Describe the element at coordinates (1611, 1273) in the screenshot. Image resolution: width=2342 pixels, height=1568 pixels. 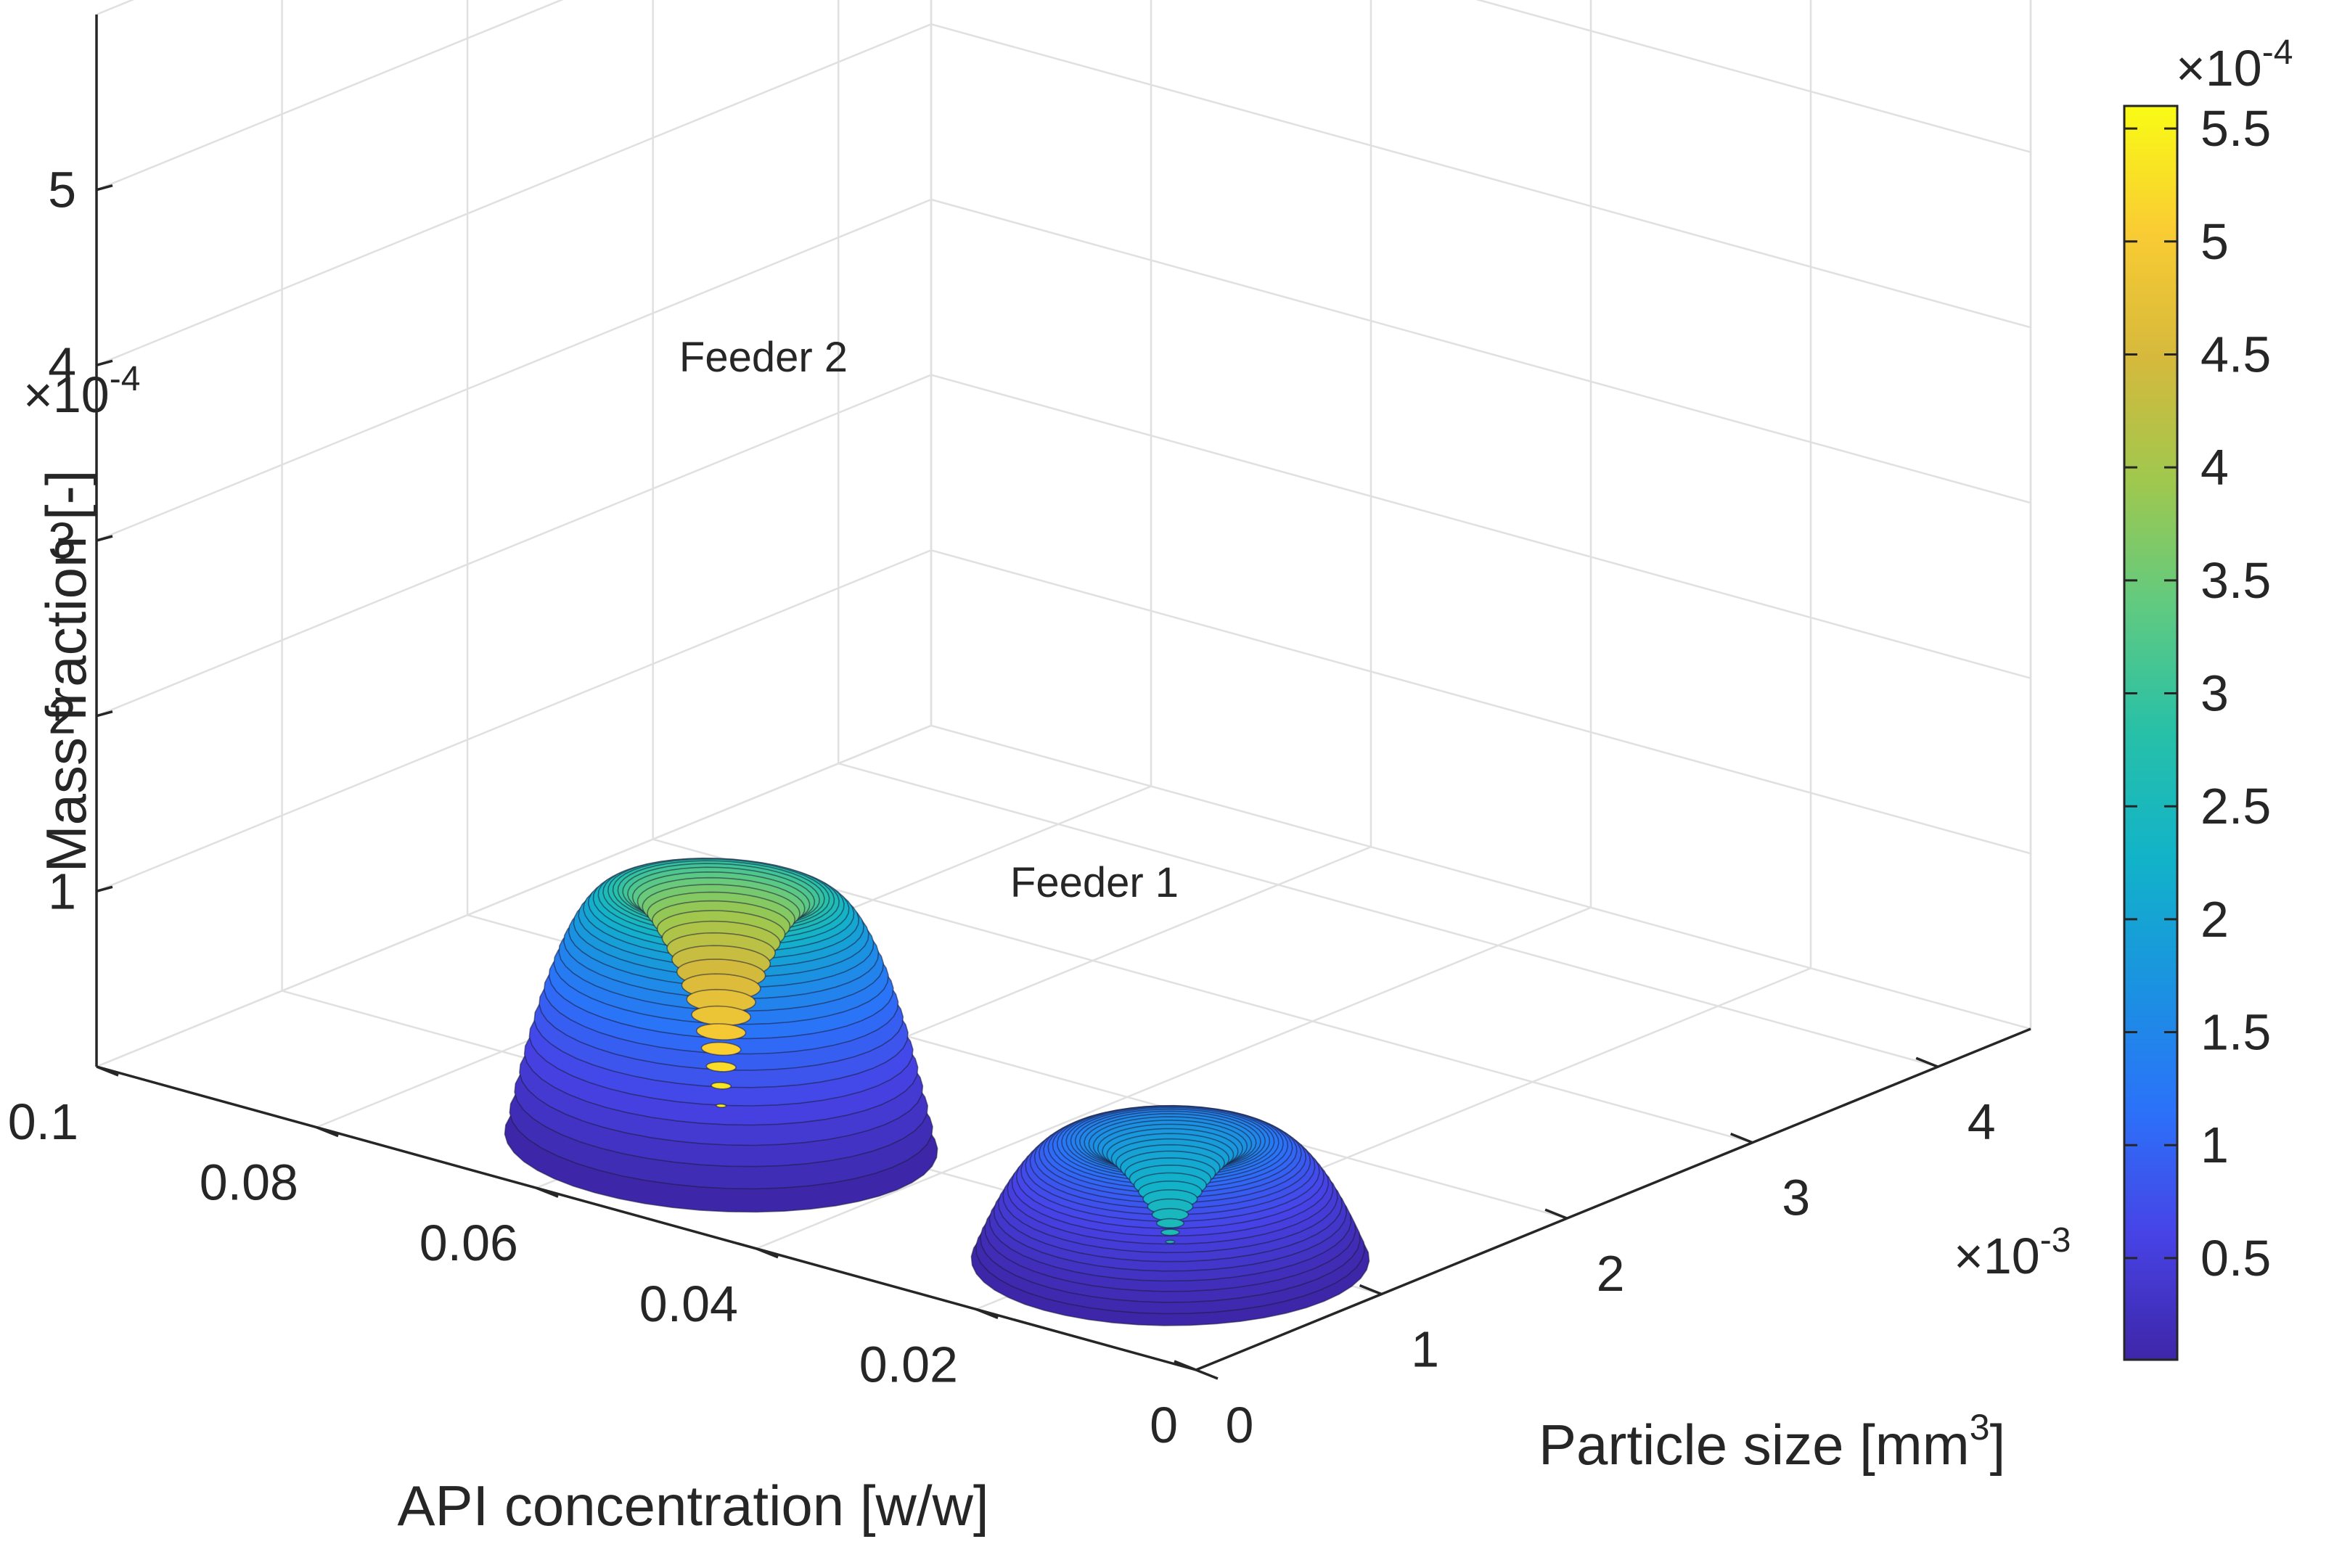
I see `y-tick-label-2: 2` at that location.